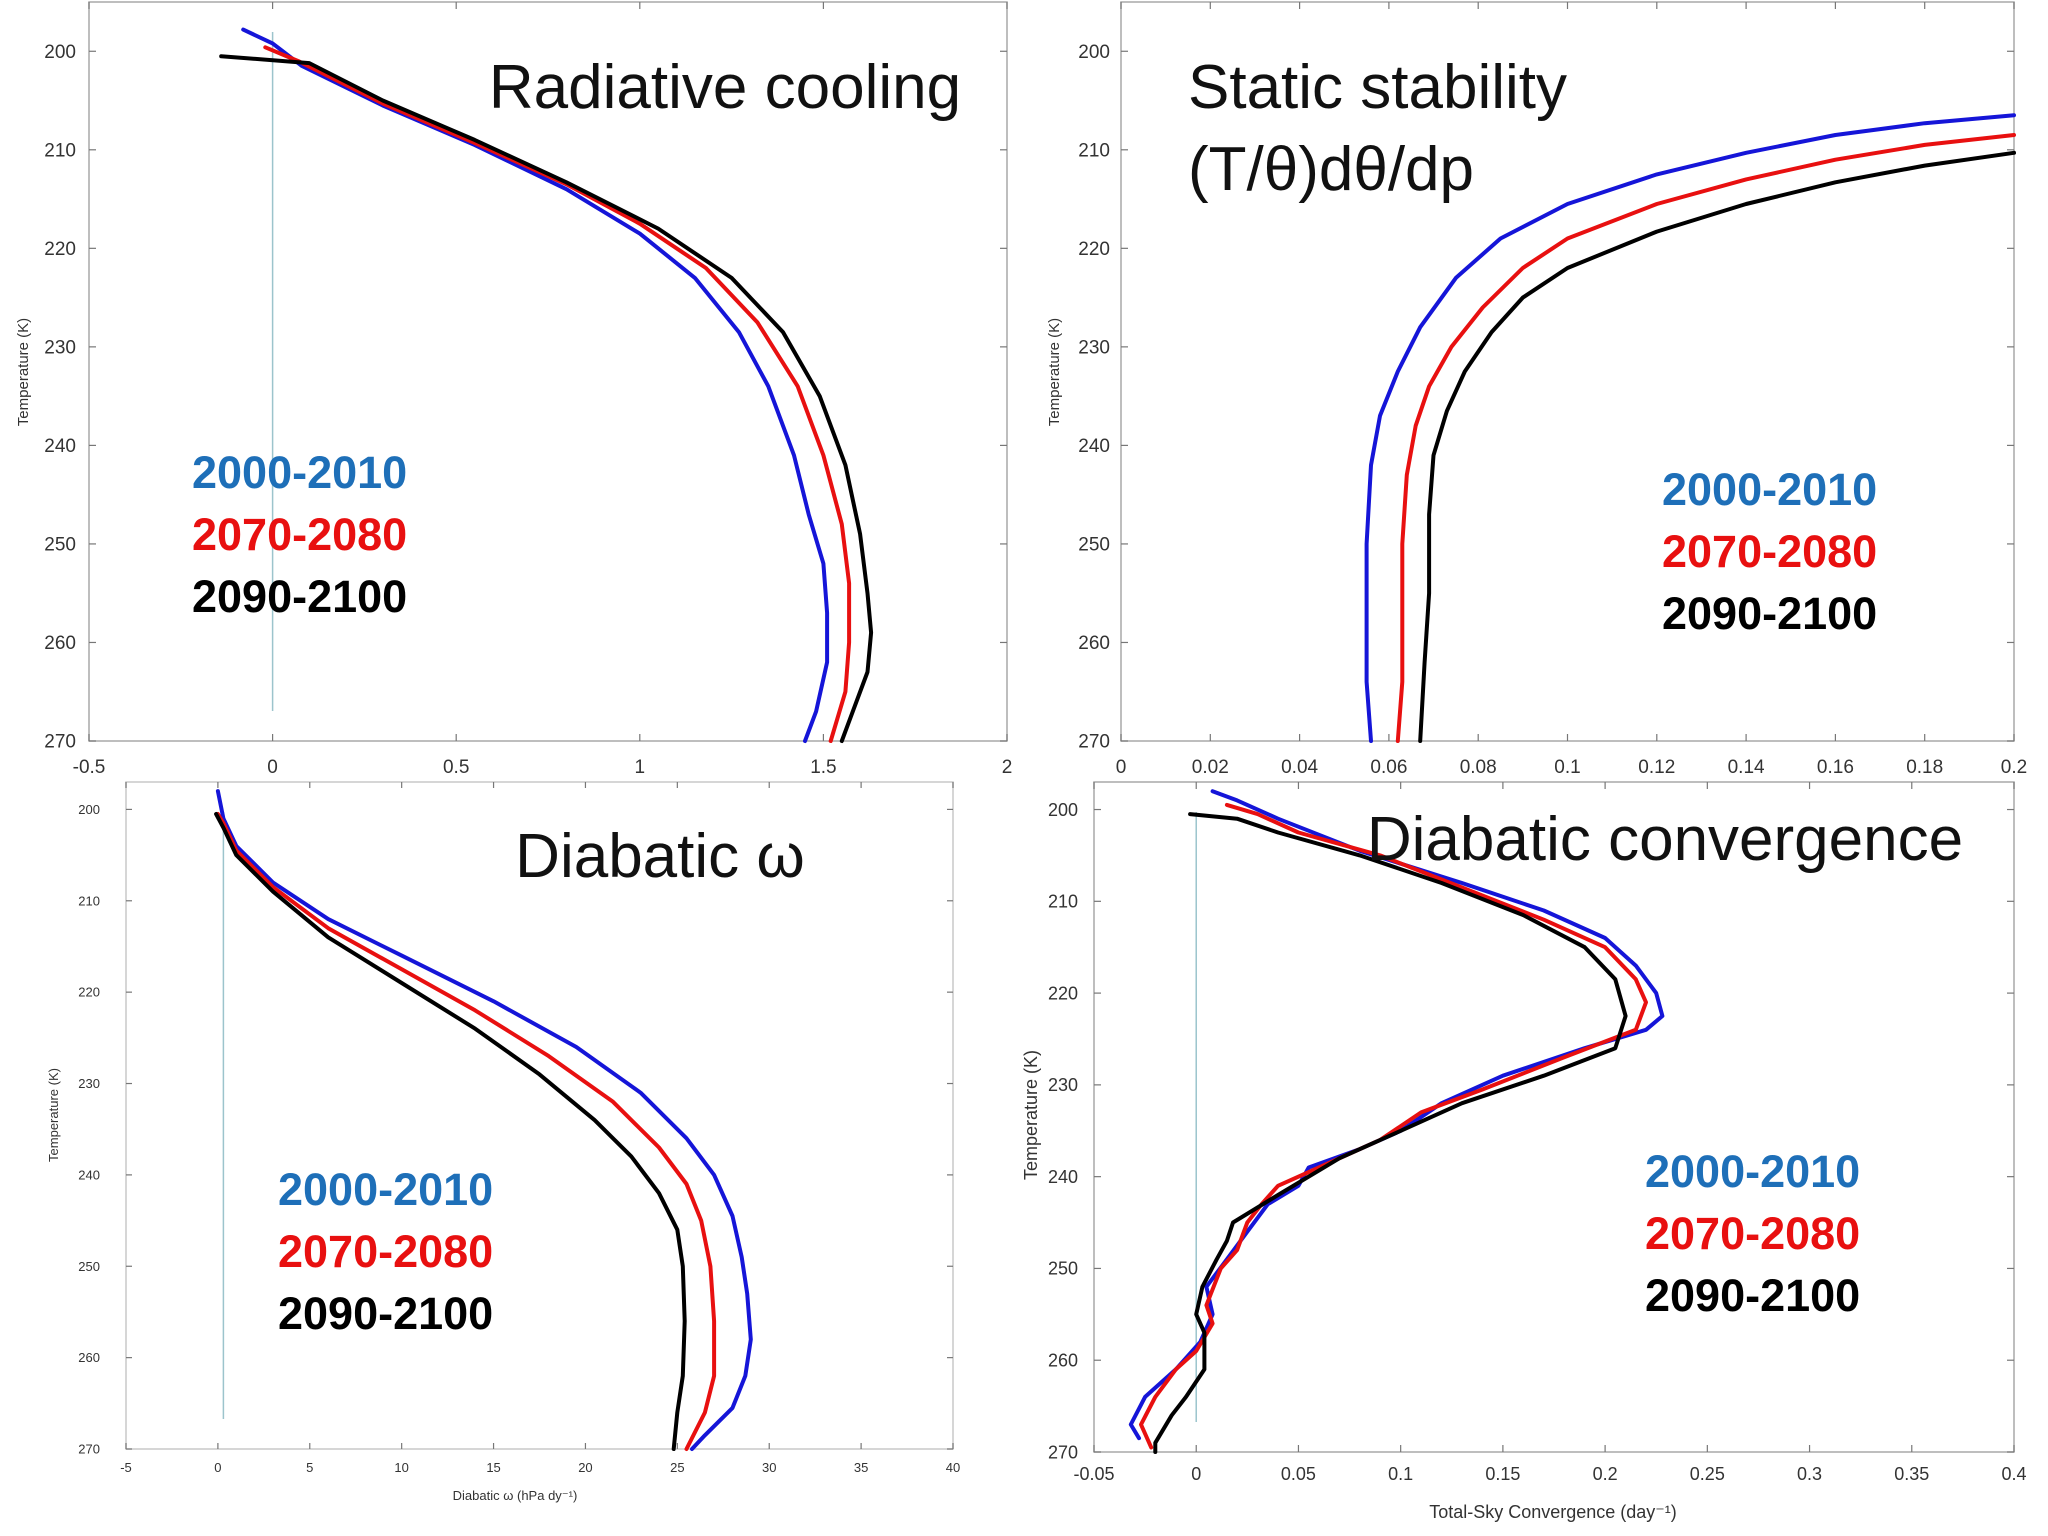 This screenshot has height=1536, width=2048. I want to click on x-tick-label: 20, so click(585, 1467).